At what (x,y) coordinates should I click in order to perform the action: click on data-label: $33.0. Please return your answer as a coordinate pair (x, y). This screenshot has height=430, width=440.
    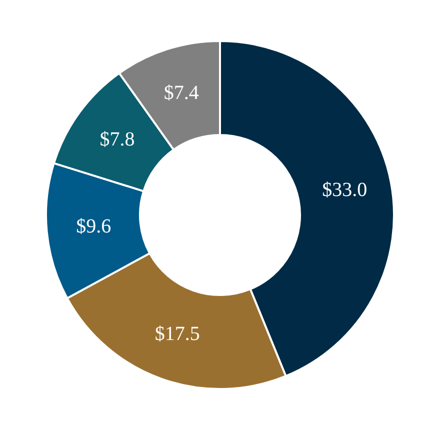
    Looking at the image, I should click on (345, 189).